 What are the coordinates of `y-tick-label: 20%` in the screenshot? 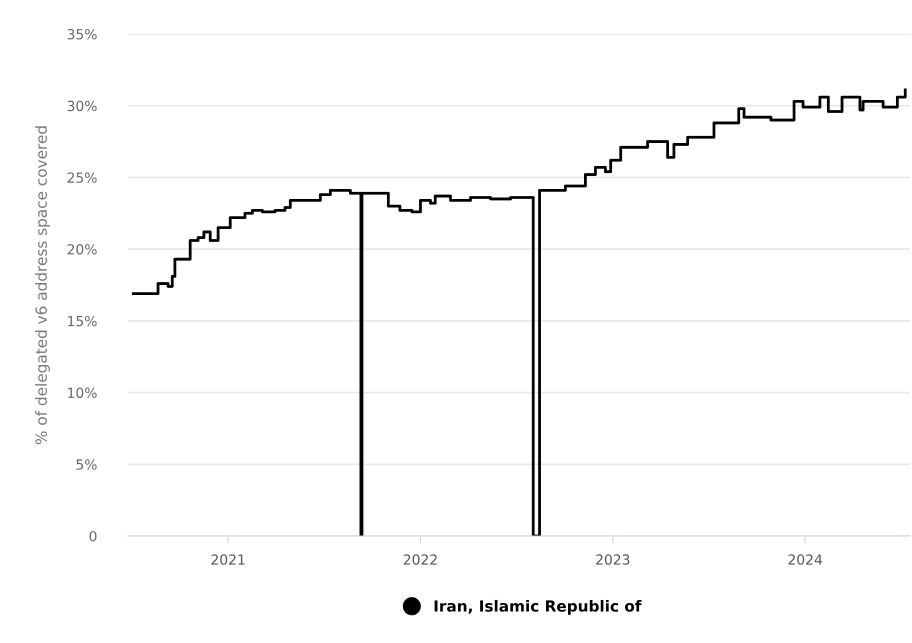 It's located at (82, 249).